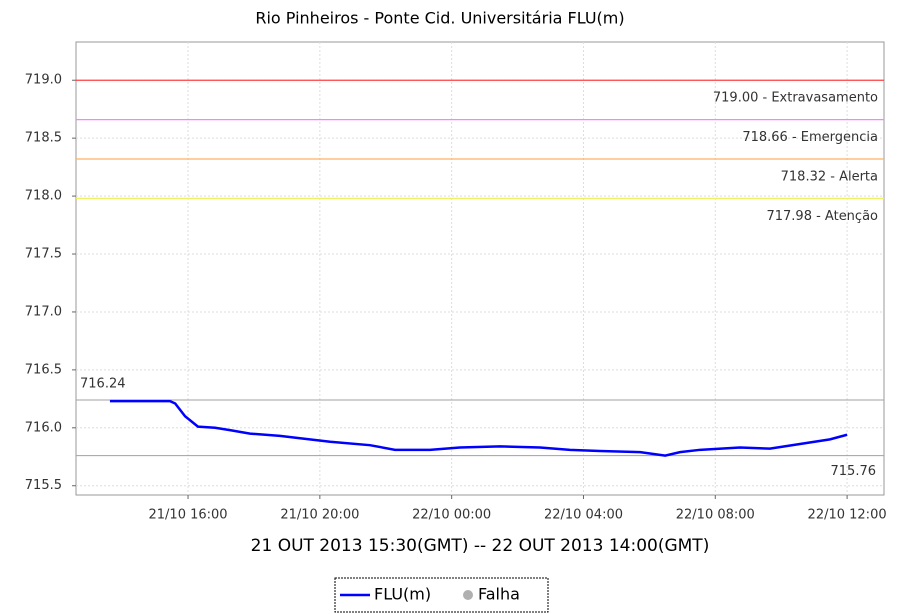  Describe the element at coordinates (43, 485) in the screenshot. I see `y-tick-label: 715.5` at that location.